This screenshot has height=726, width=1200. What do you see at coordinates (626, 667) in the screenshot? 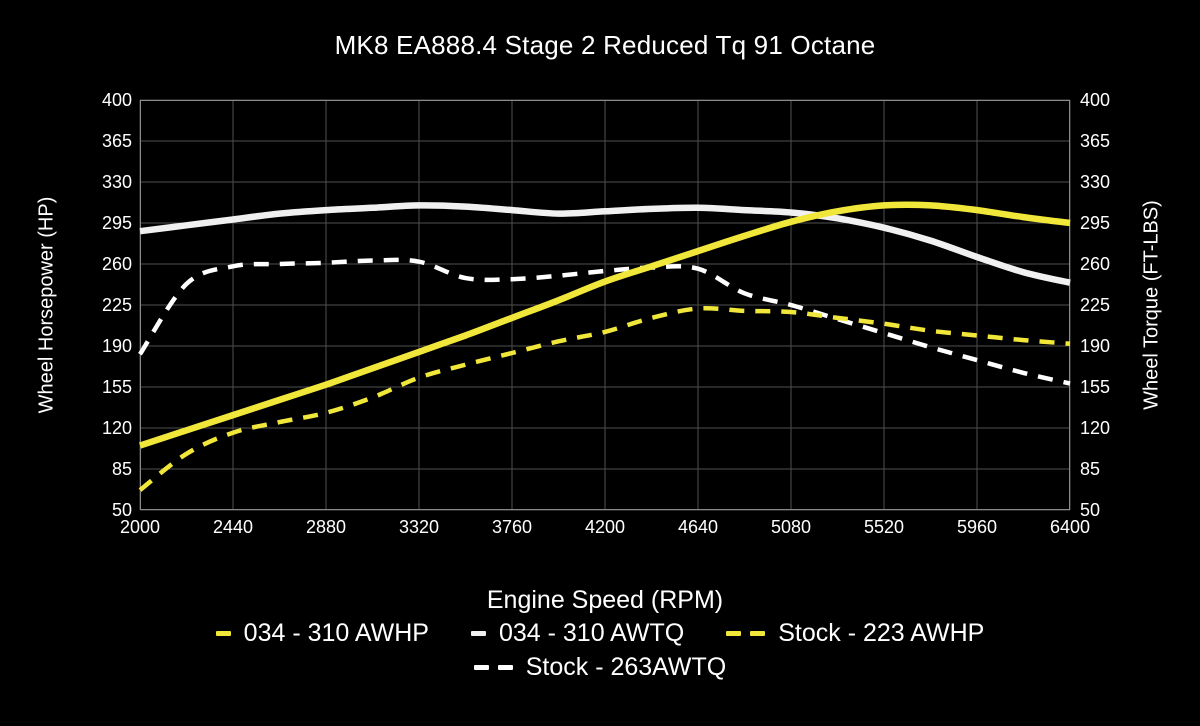
I see `legend-label: Stock - 263AWTQ` at bounding box center [626, 667].